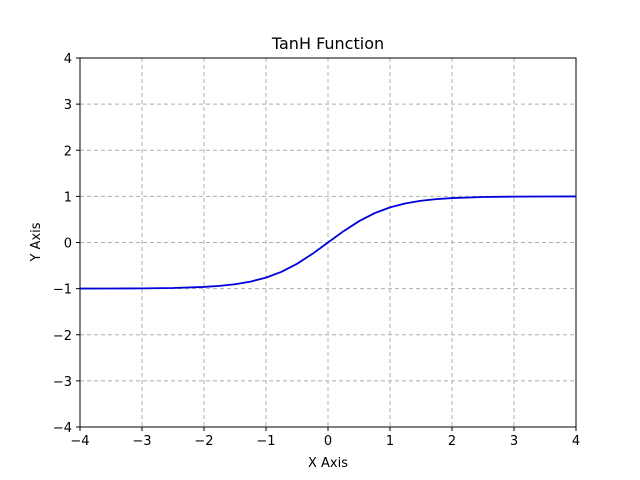 Image resolution: width=640 pixels, height=480 pixels. I want to click on y-axis-label: Y Axis, so click(36, 242).